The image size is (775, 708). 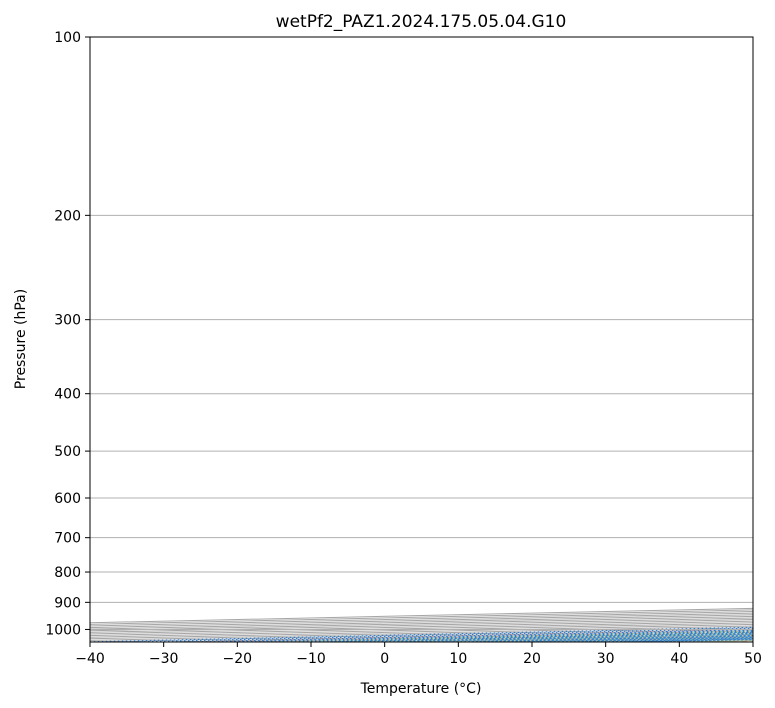 I want to click on x-tick-label: −20, so click(x=238, y=659).